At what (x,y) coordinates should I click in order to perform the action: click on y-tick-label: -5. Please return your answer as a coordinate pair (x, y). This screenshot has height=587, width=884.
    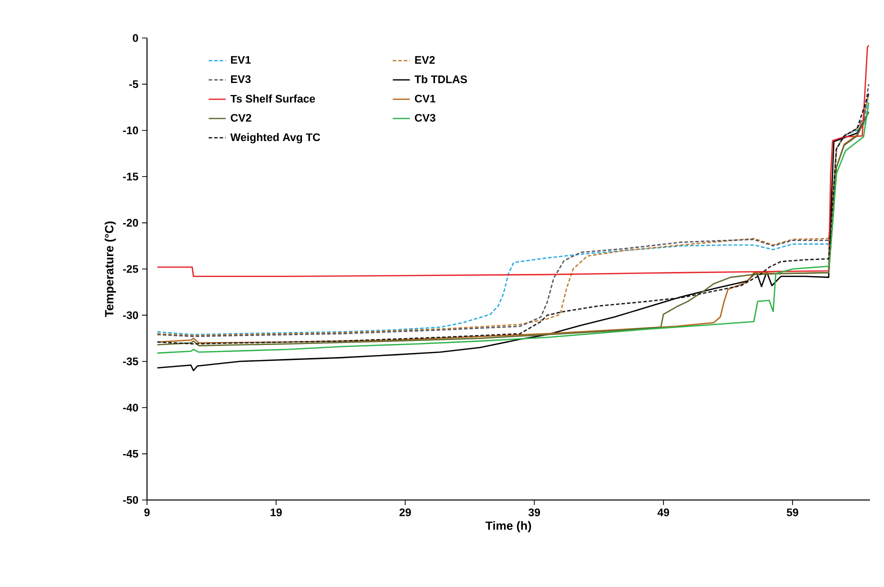
    Looking at the image, I should click on (133, 84).